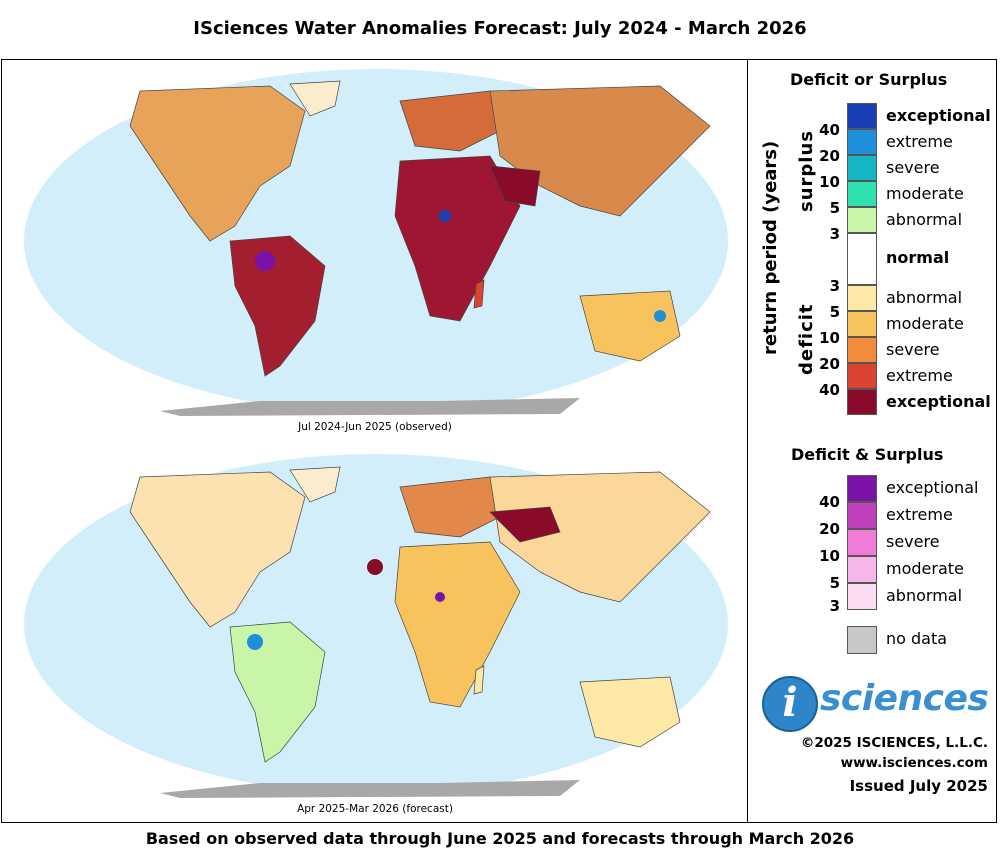  Describe the element at coordinates (834, 234) in the screenshot. I see `surplus-number-3: 3` at that location.